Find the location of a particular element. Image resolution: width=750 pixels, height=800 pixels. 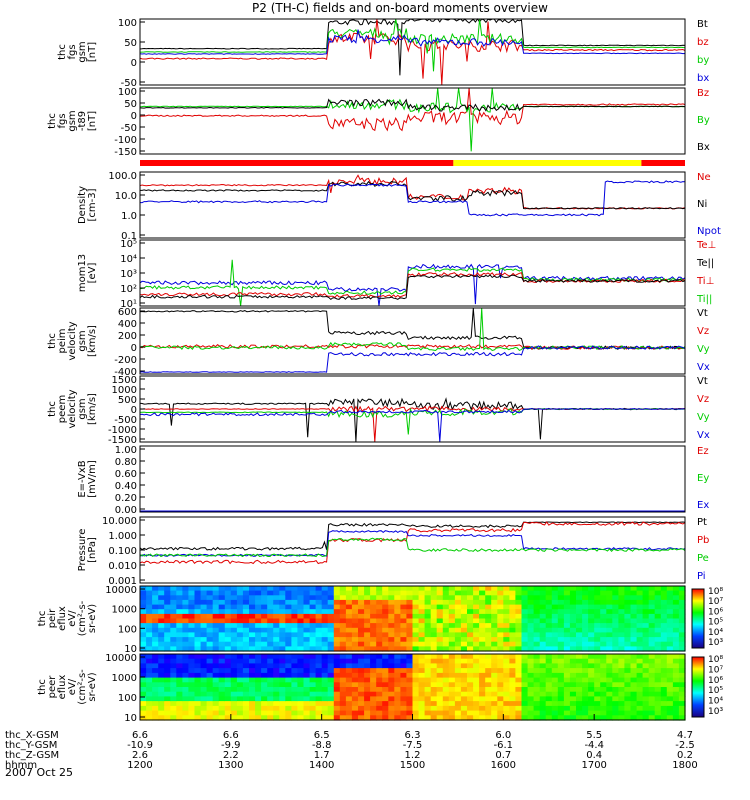

legend-entry-by: by is located at coordinates (703, 60).